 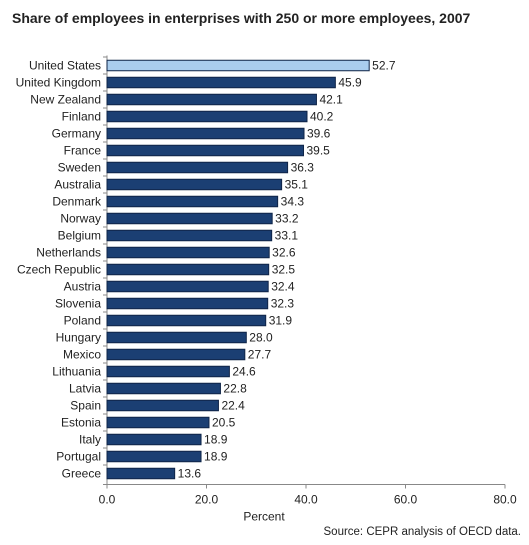 I want to click on value-label: 32.3, so click(x=283, y=304).